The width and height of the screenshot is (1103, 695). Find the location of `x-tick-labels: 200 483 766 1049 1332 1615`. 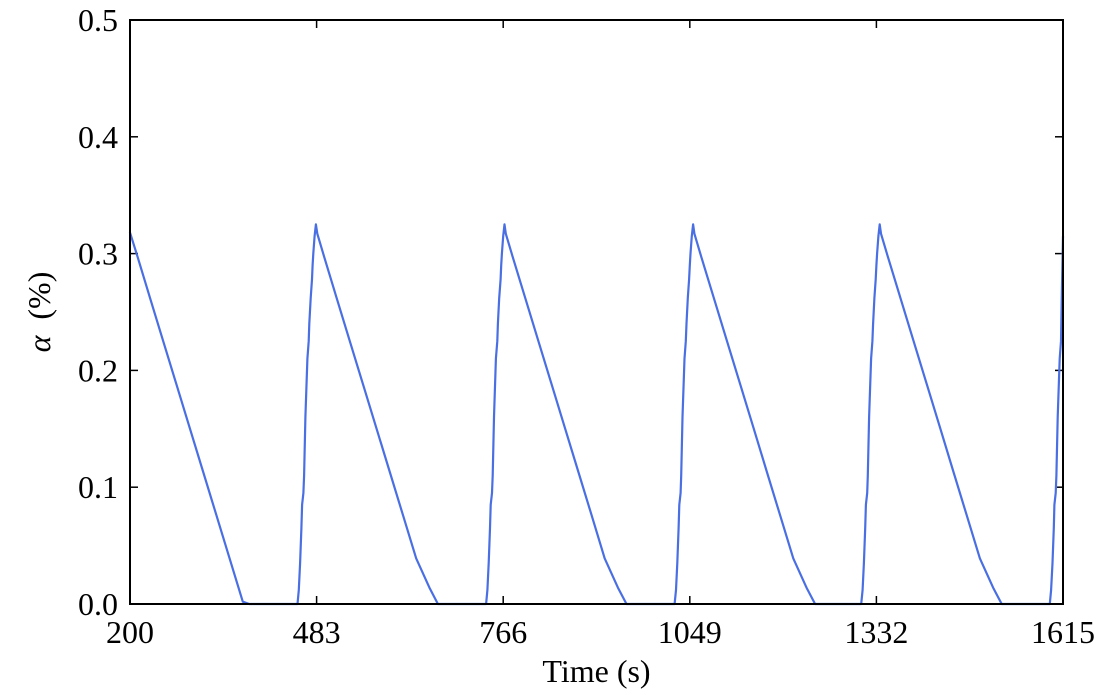

x-tick-labels: 200 483 766 1049 1332 1615 is located at coordinates (600, 632).